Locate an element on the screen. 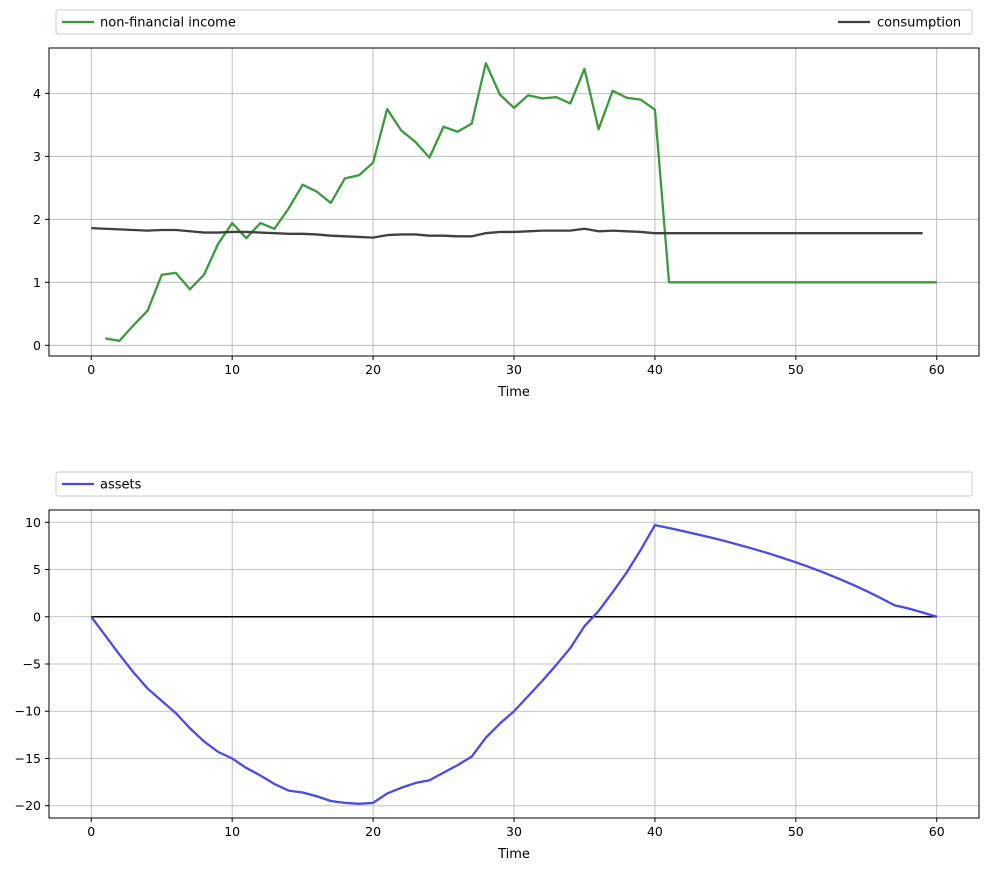  x-axis-label-top: Time is located at coordinates (513, 392).